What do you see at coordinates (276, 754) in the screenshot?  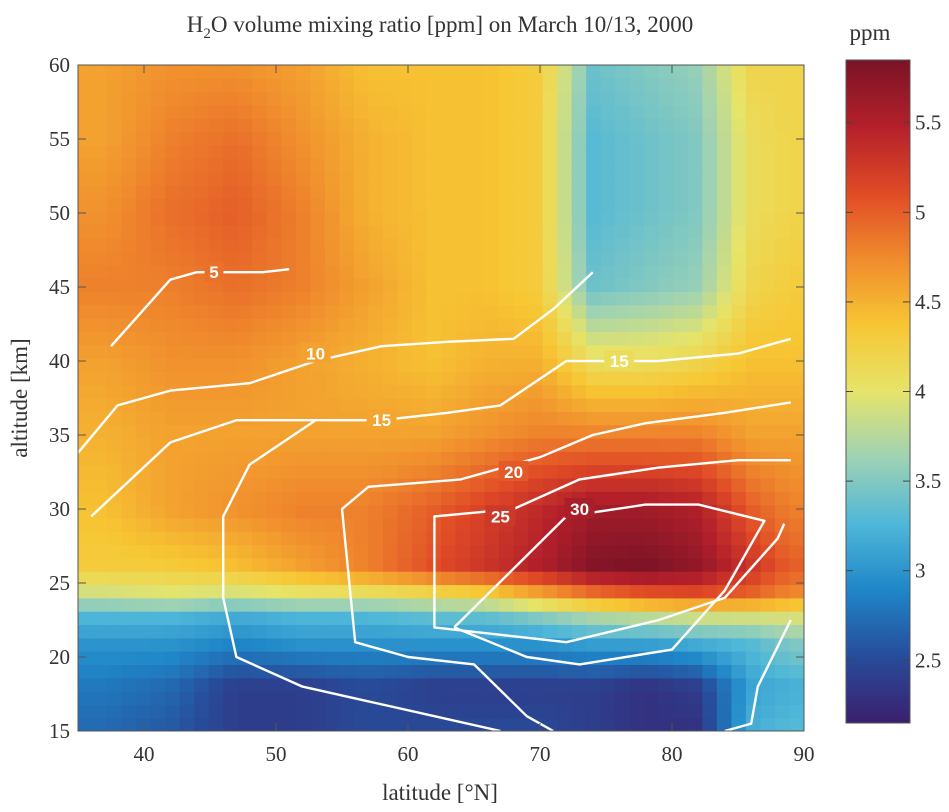 I see `x-tick-label: 50` at bounding box center [276, 754].